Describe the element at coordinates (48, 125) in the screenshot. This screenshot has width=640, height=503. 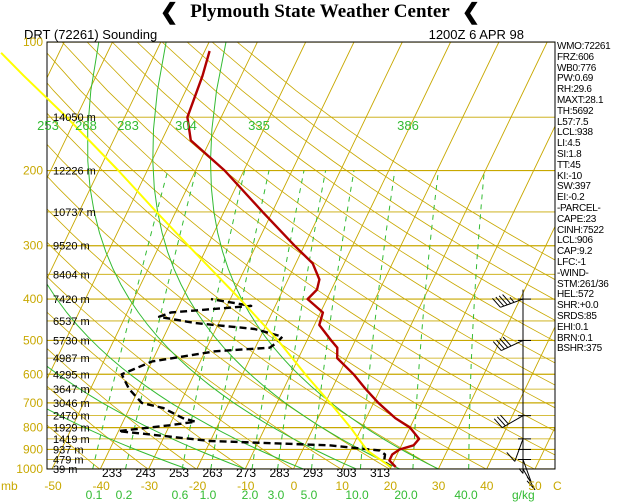
I see `theta-e-label: 253` at that location.